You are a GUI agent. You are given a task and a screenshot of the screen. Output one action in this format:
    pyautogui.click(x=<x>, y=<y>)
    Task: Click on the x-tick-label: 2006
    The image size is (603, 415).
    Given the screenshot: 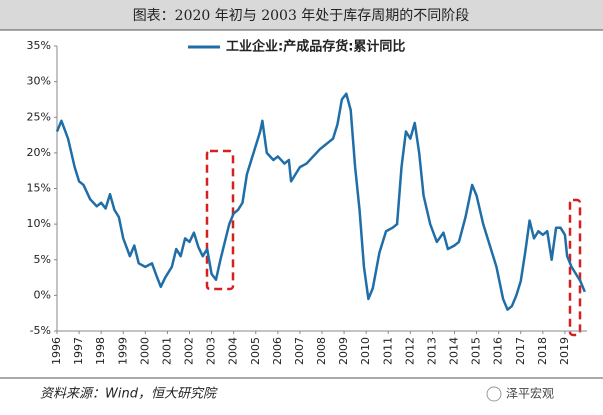 What is the action you would take?
    pyautogui.click(x=277, y=351)
    